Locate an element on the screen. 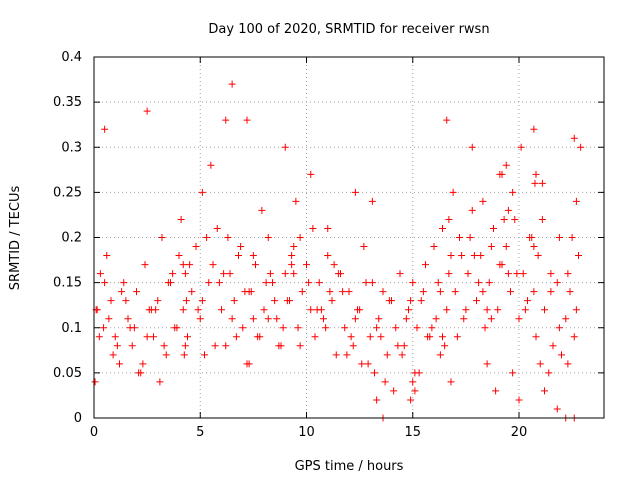 This screenshot has width=640, height=480. x-tick-label: 0 is located at coordinates (94, 432).